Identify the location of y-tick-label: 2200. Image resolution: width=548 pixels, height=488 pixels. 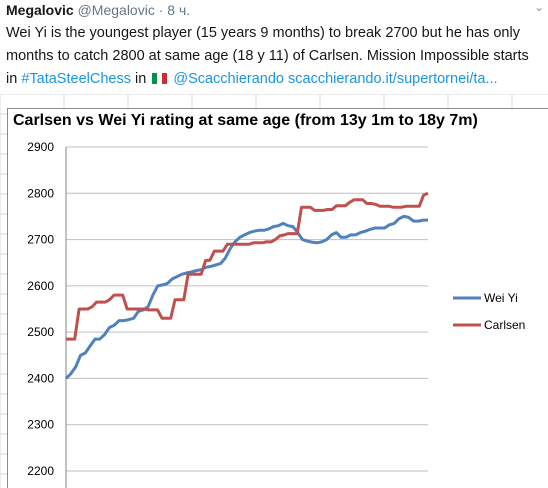
(40, 471).